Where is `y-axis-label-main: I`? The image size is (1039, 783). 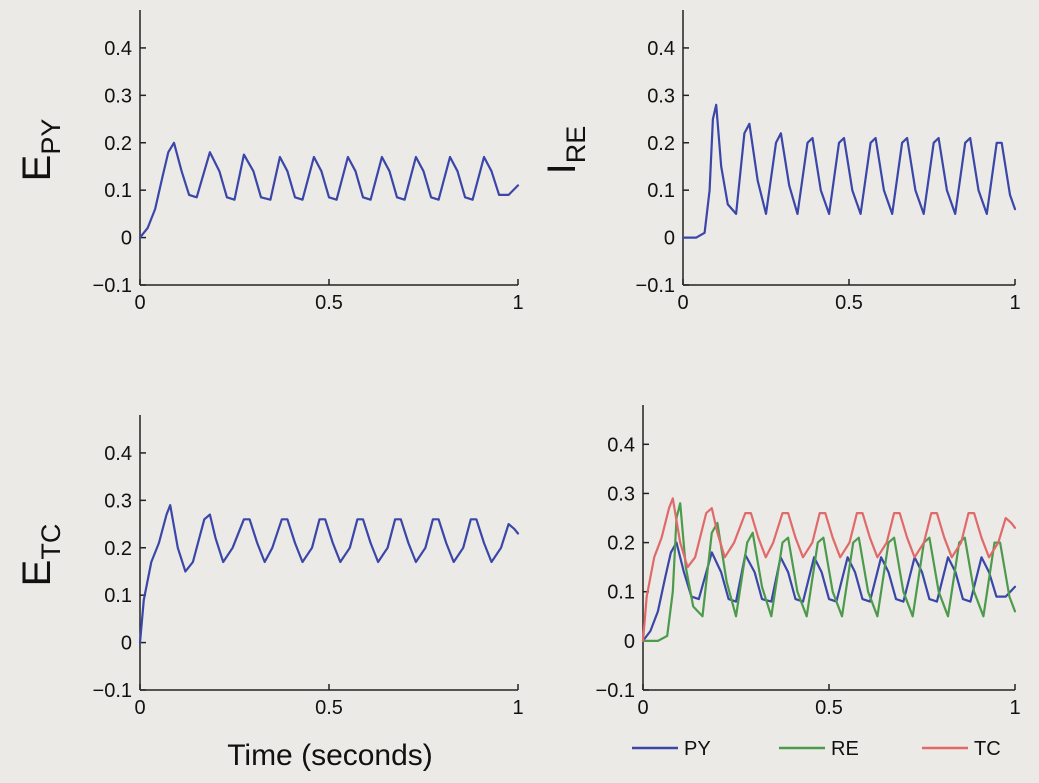
y-axis-label-main: I is located at coordinates (562, 168).